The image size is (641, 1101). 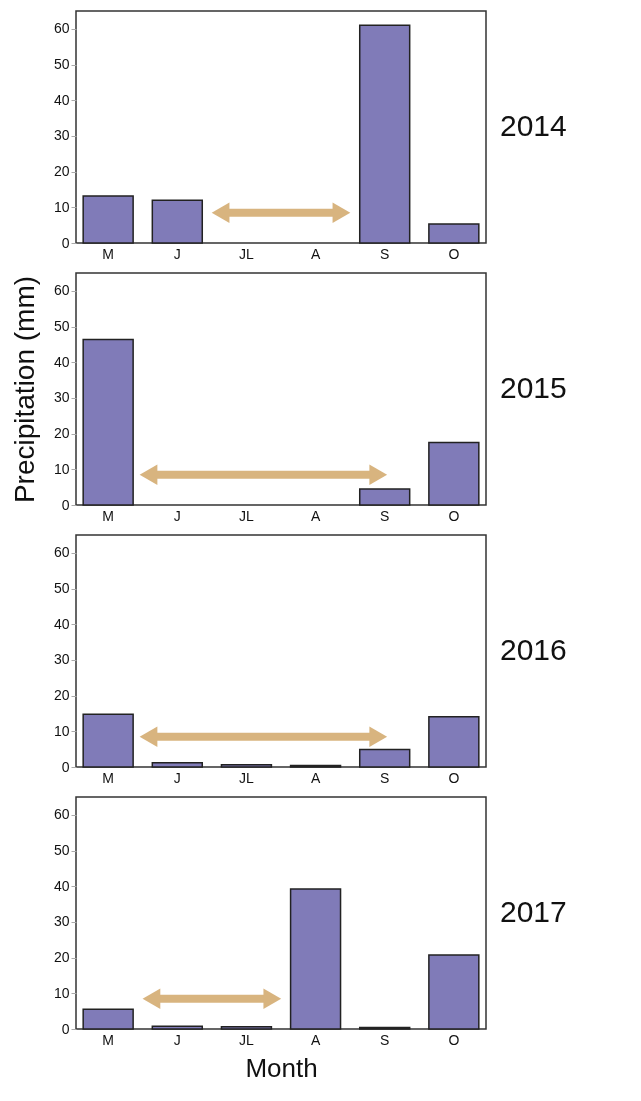 I want to click on text: 2014, so click(x=533, y=125).